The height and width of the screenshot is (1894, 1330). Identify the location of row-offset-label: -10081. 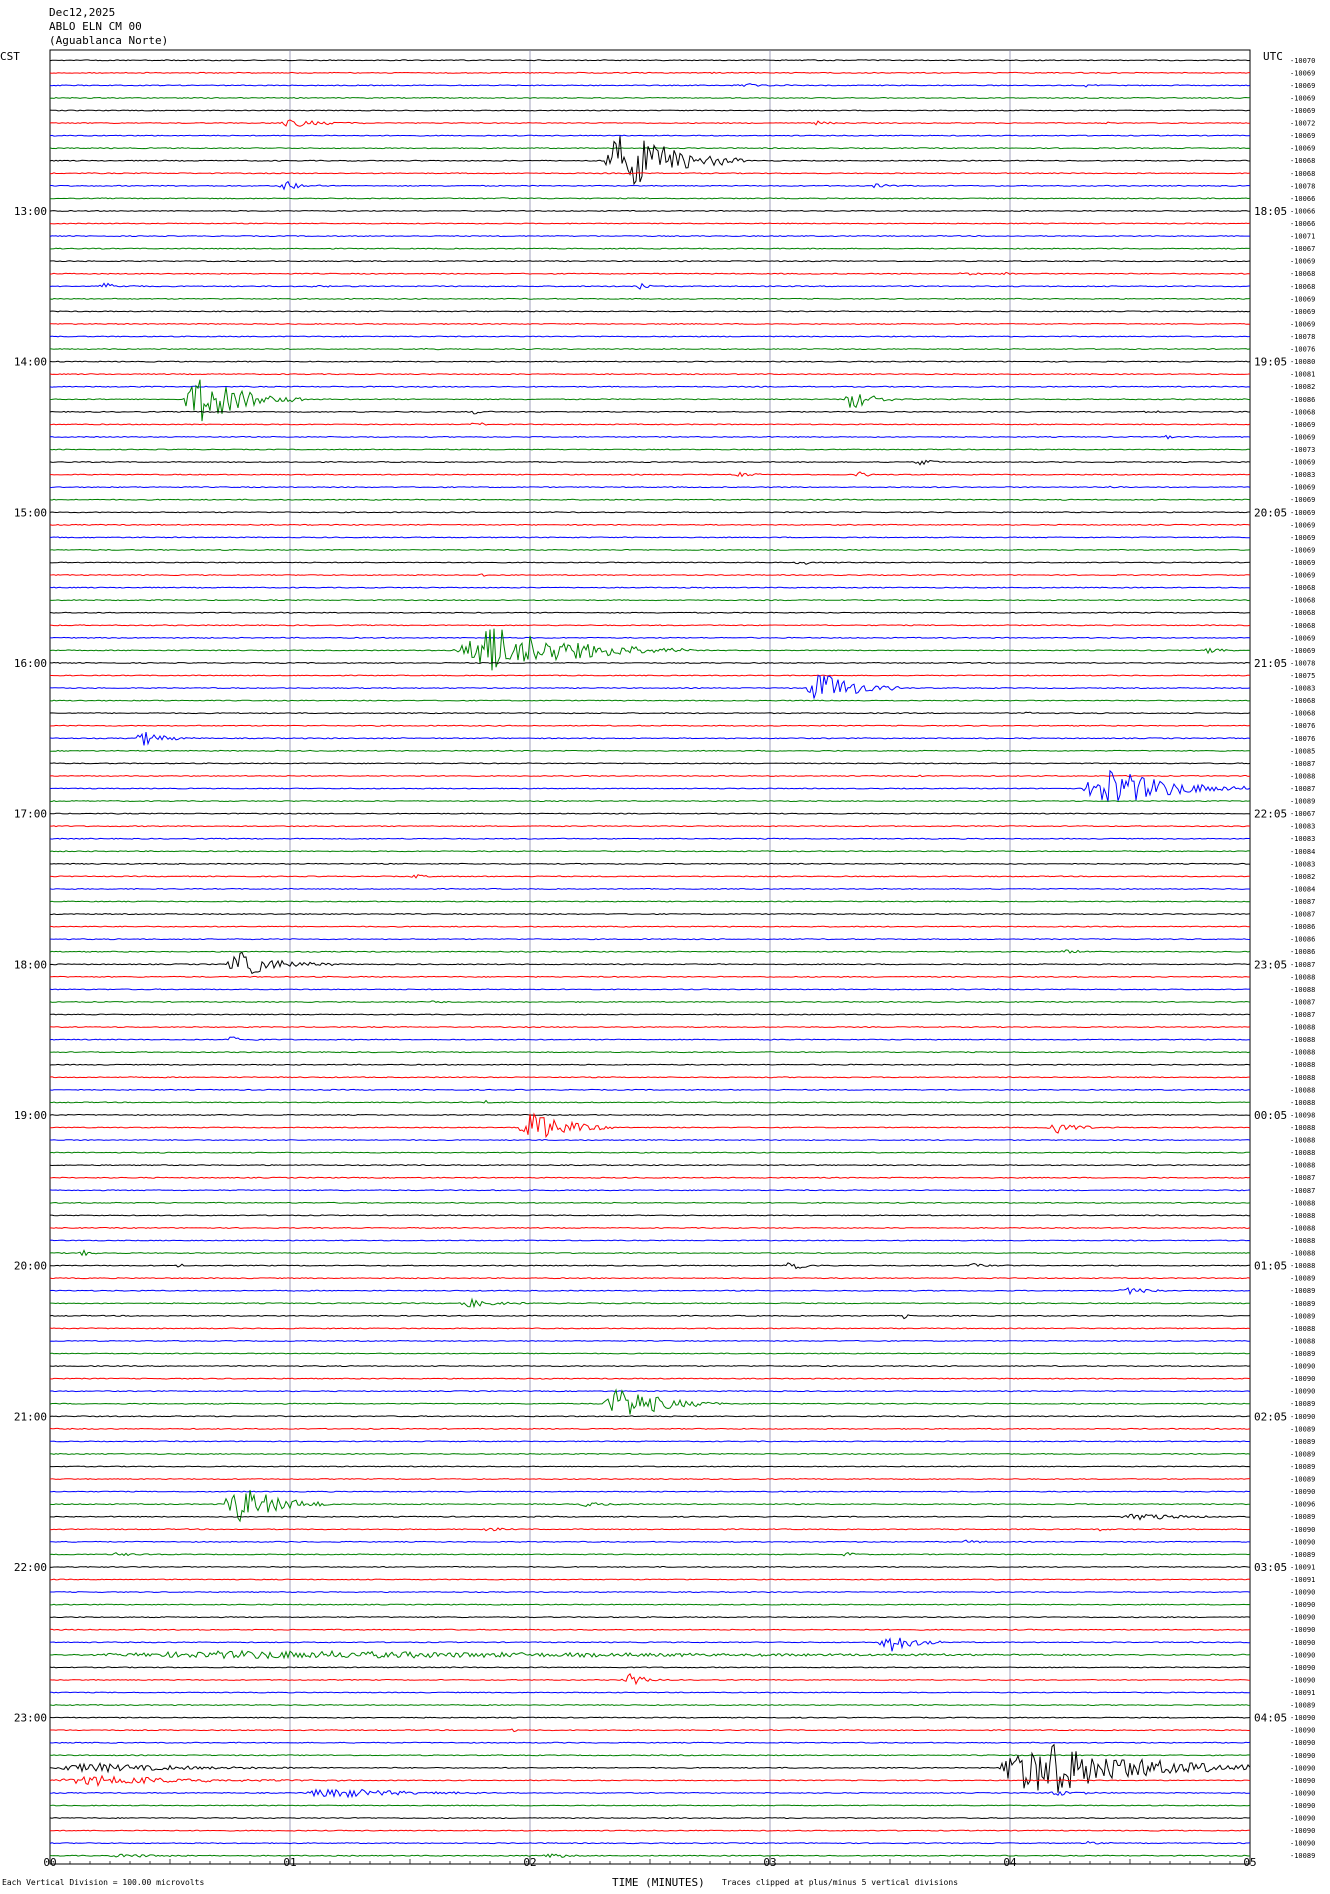
(1302, 375).